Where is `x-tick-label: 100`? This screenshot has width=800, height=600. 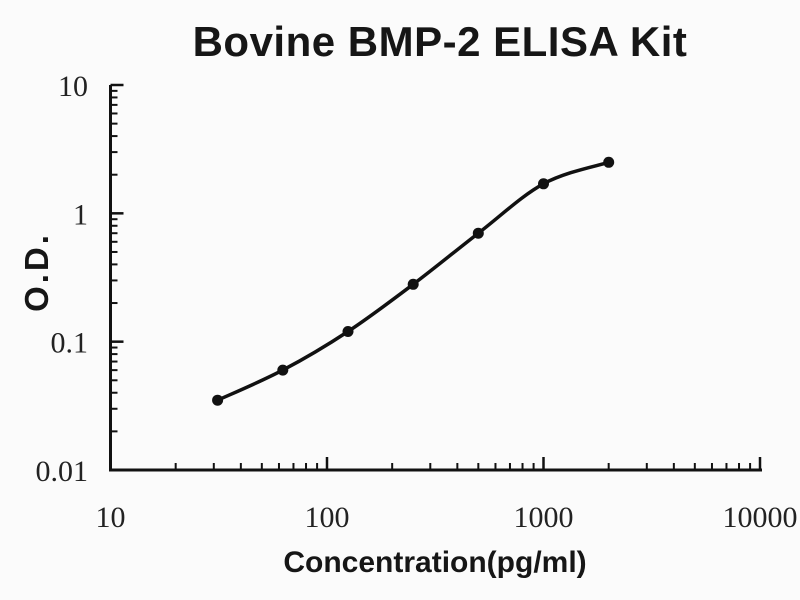 x-tick-label: 100 is located at coordinates (327, 517).